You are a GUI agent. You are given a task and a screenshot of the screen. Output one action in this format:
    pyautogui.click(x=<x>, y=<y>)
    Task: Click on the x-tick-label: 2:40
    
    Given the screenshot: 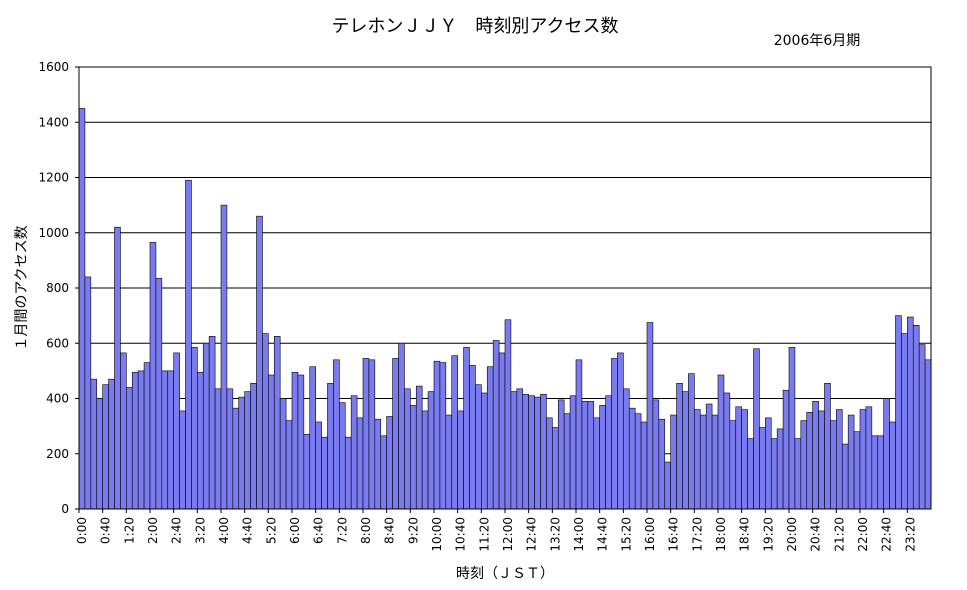 What is the action you would take?
    pyautogui.click(x=177, y=530)
    